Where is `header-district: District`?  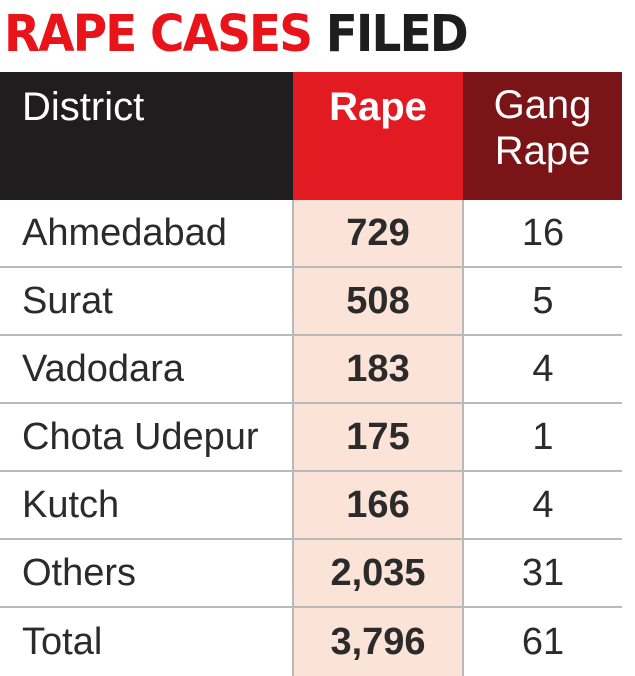 header-district: District is located at coordinates (146, 136).